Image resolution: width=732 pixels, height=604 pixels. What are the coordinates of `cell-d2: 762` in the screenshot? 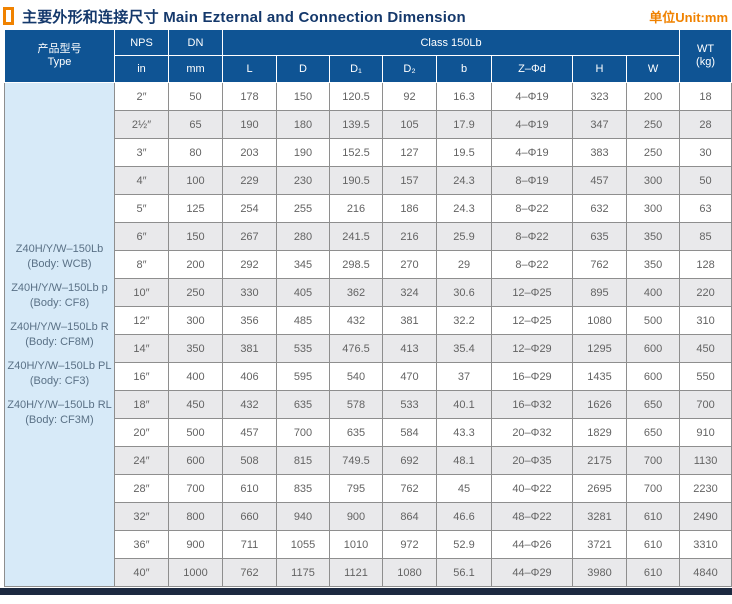 It's located at (409, 488).